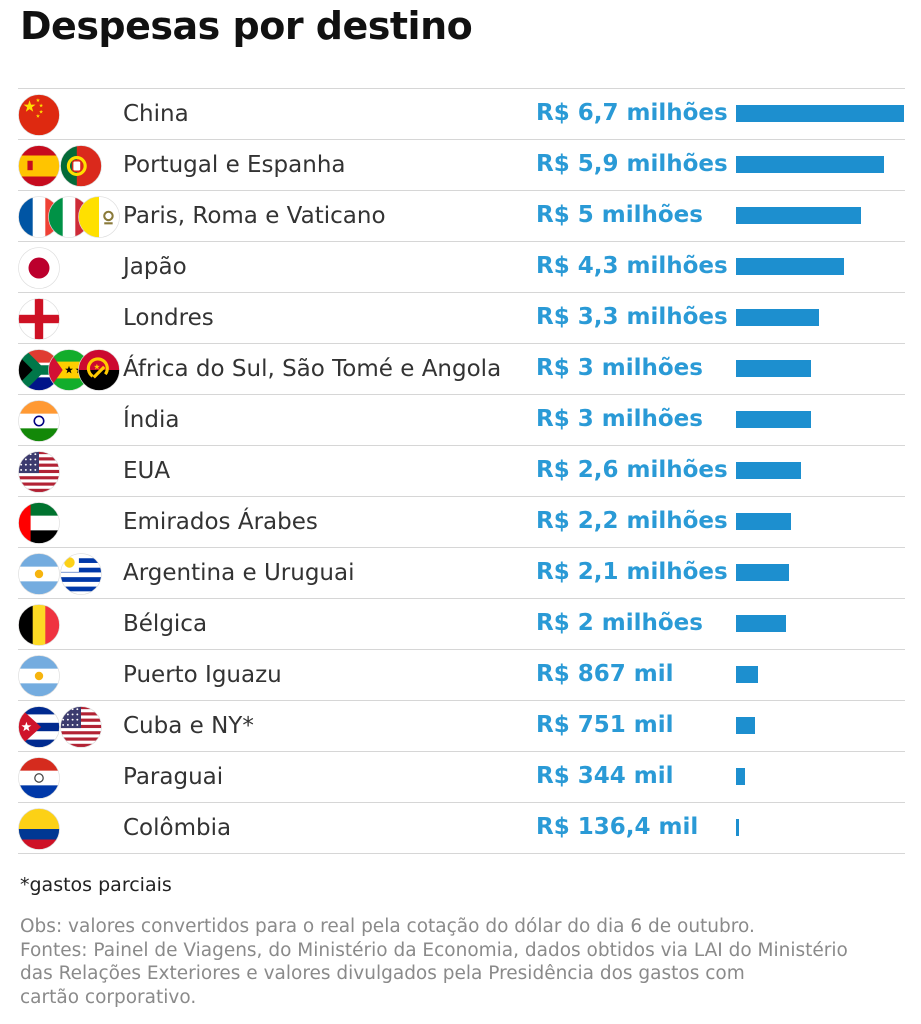 The width and height of the screenshot is (921, 1024). I want to click on footnote: *gastos parciais, so click(96, 885).